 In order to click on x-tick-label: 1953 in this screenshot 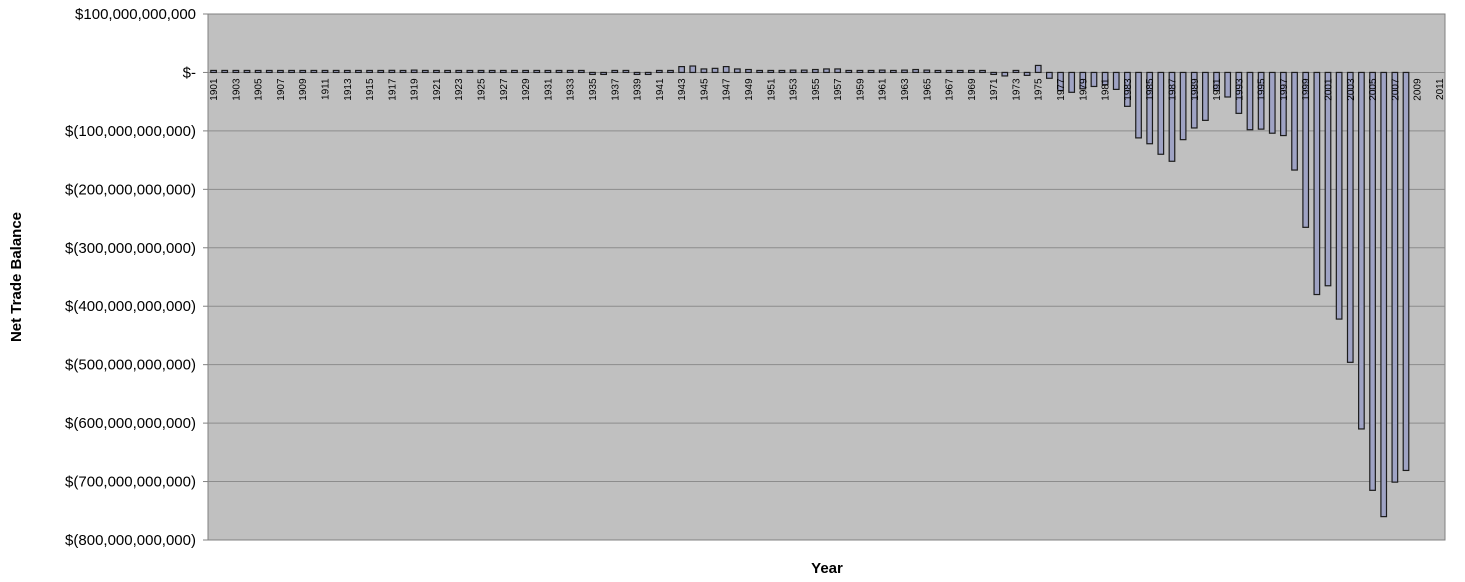, I will do `click(794, 89)`.